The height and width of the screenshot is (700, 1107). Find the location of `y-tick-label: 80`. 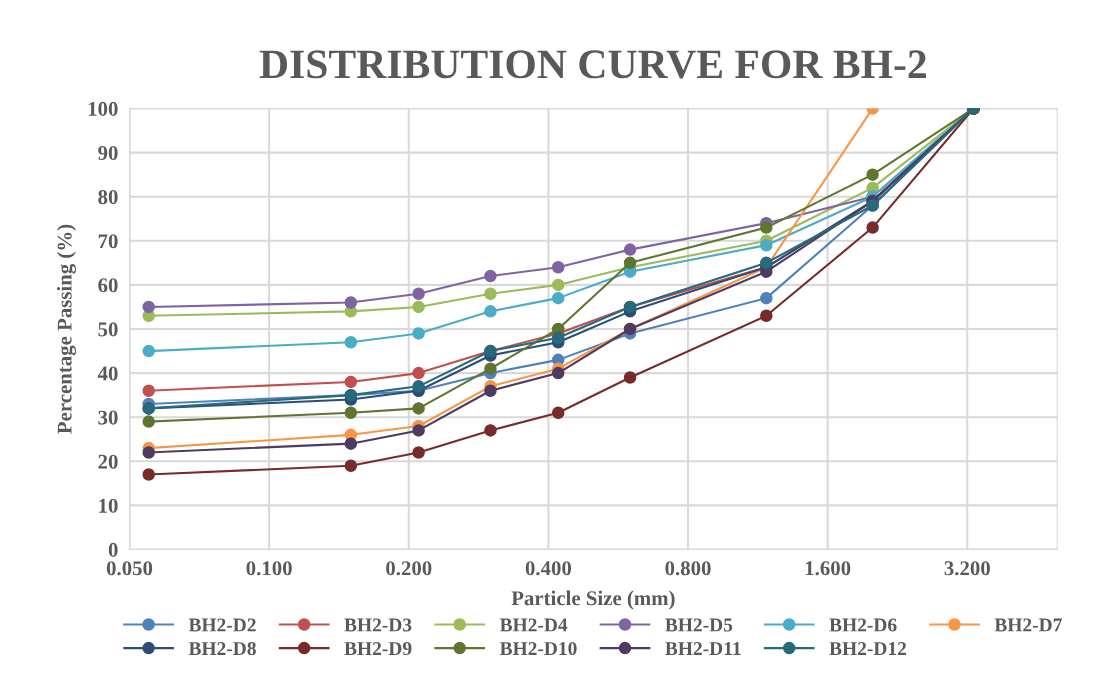

y-tick-label: 80 is located at coordinates (108, 197).